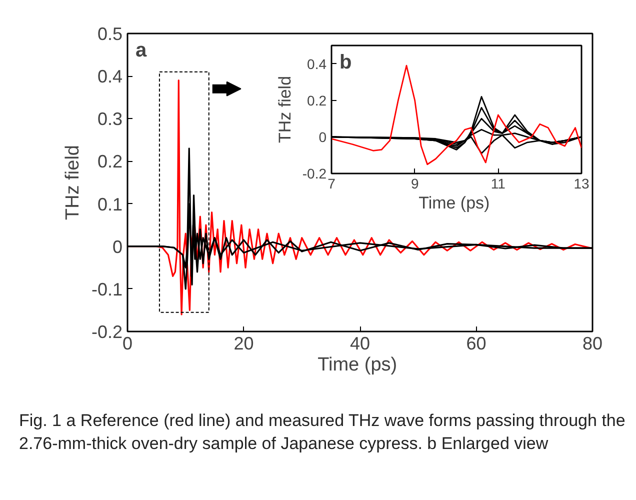  Describe the element at coordinates (476, 344) in the screenshot. I see `x-tick-label: 60` at that location.